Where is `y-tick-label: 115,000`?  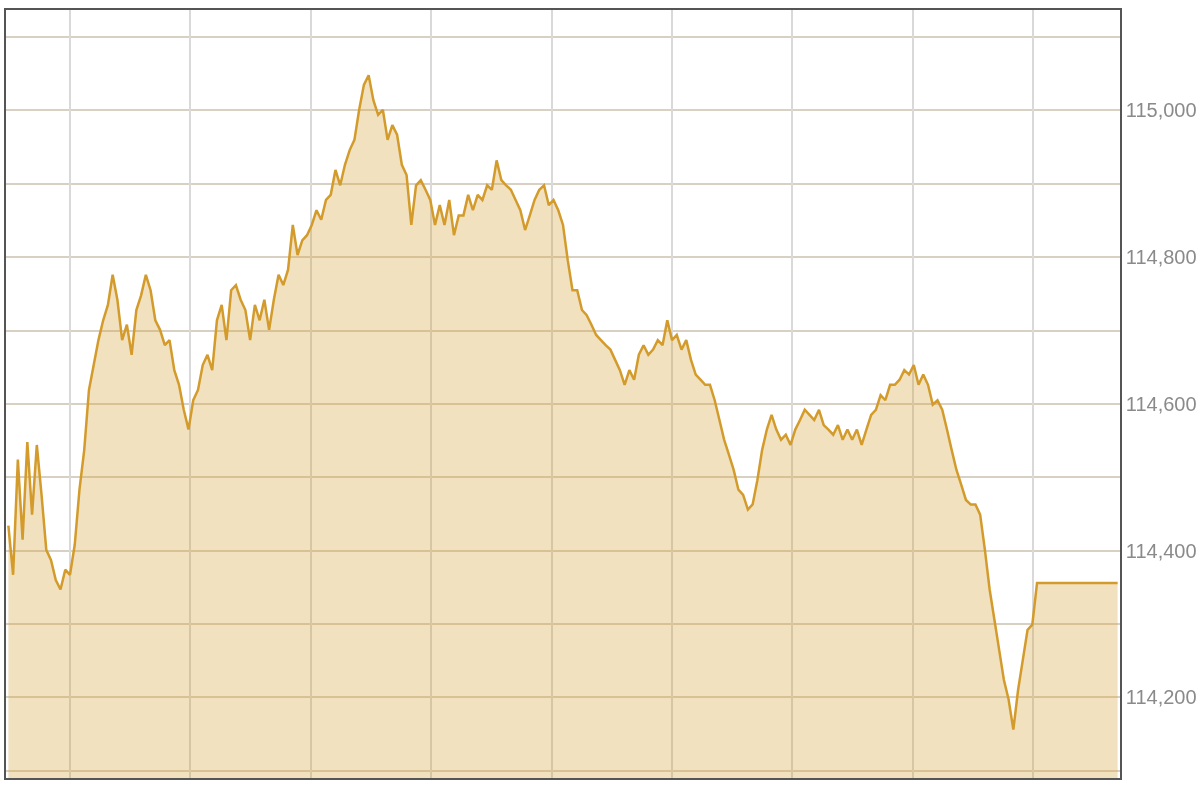
y-tick-label: 115,000 is located at coordinates (1161, 110).